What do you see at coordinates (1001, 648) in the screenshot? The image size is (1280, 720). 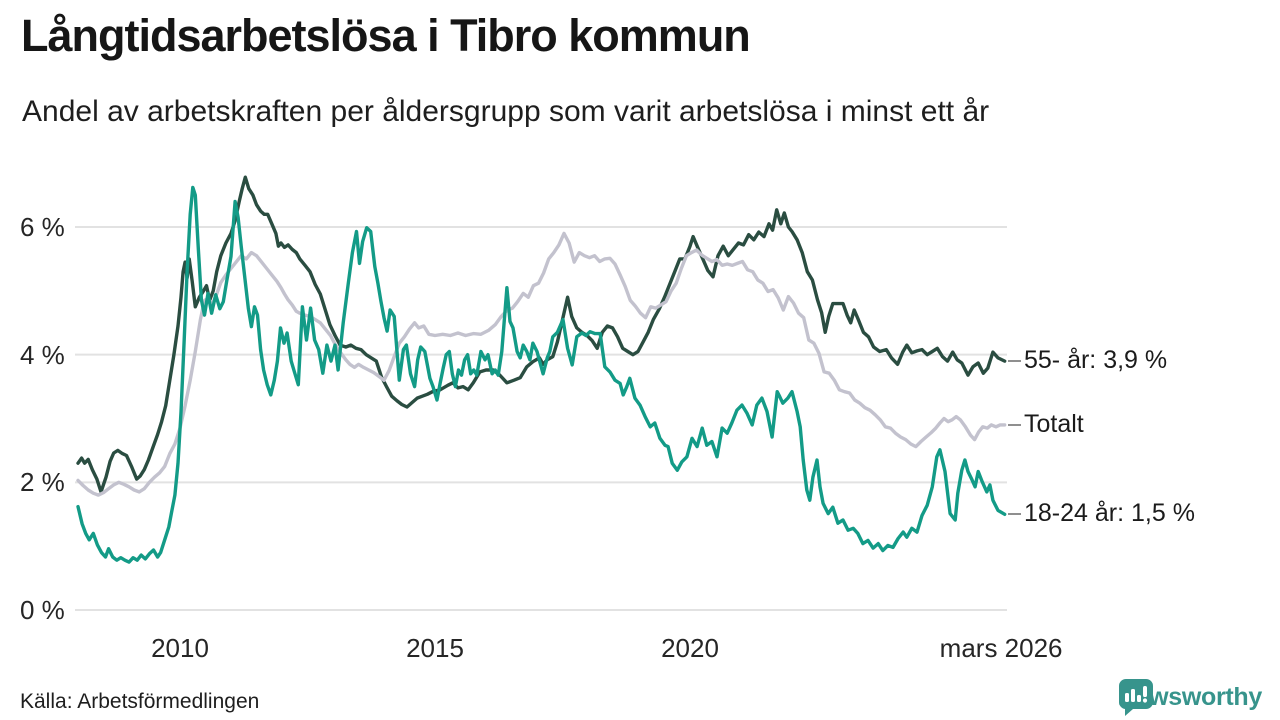 I see `x-axis-tick-label: mars 2026` at bounding box center [1001, 648].